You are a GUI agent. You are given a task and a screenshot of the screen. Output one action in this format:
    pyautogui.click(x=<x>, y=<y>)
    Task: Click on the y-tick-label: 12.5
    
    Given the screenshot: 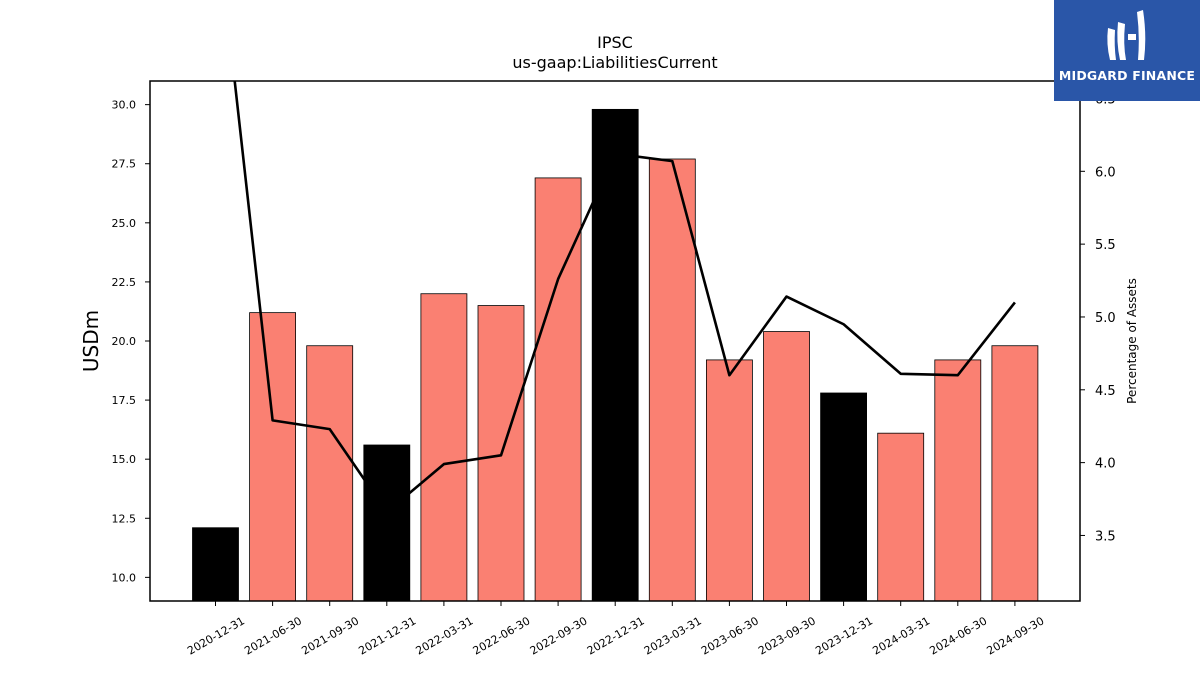 What is the action you would take?
    pyautogui.click(x=124, y=518)
    